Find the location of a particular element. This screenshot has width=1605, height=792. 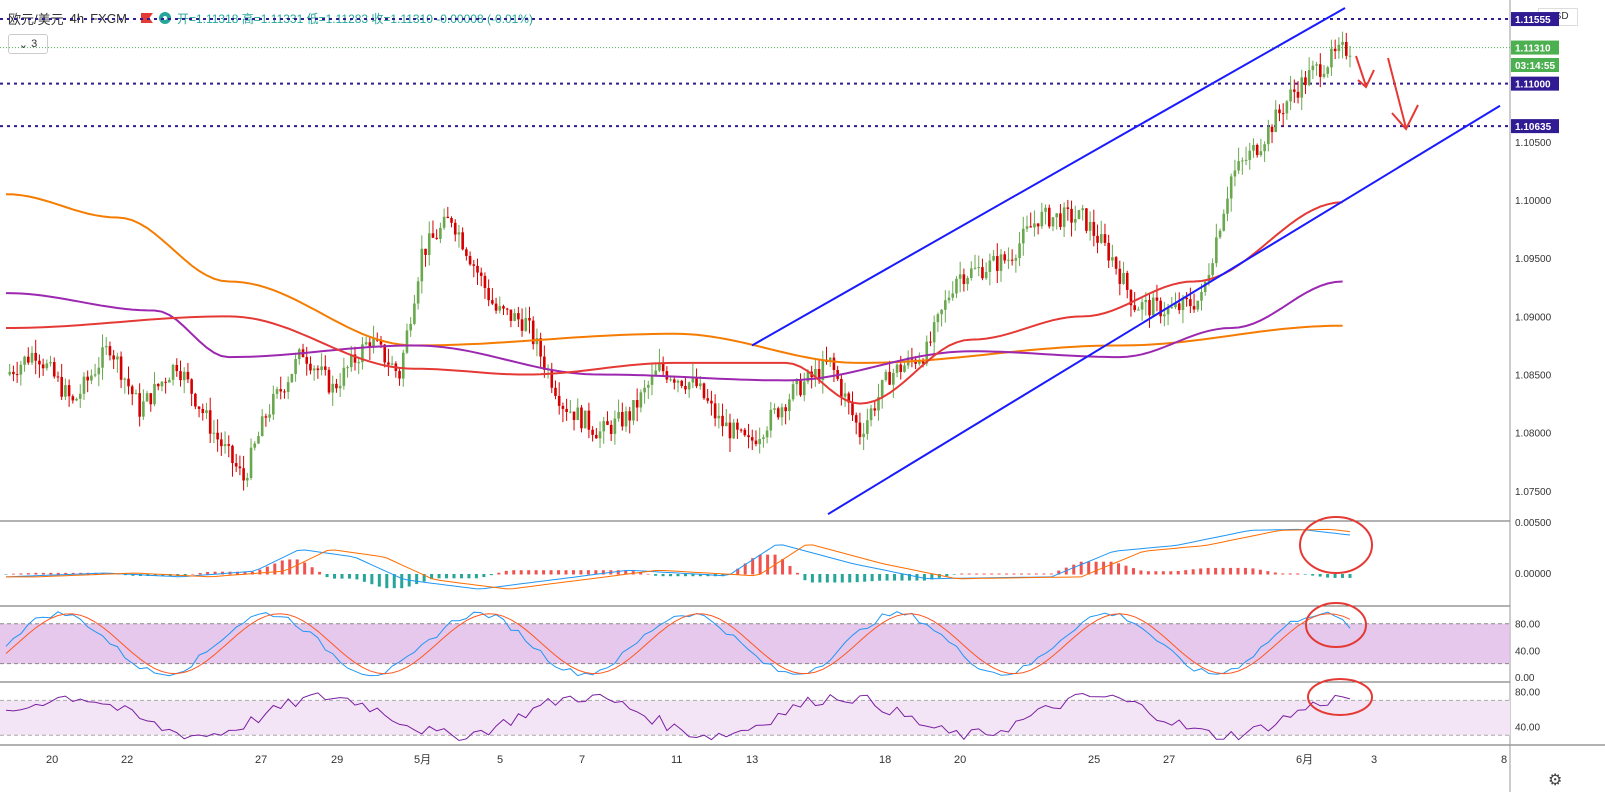

price-label-box is located at coordinates (1535, 19).